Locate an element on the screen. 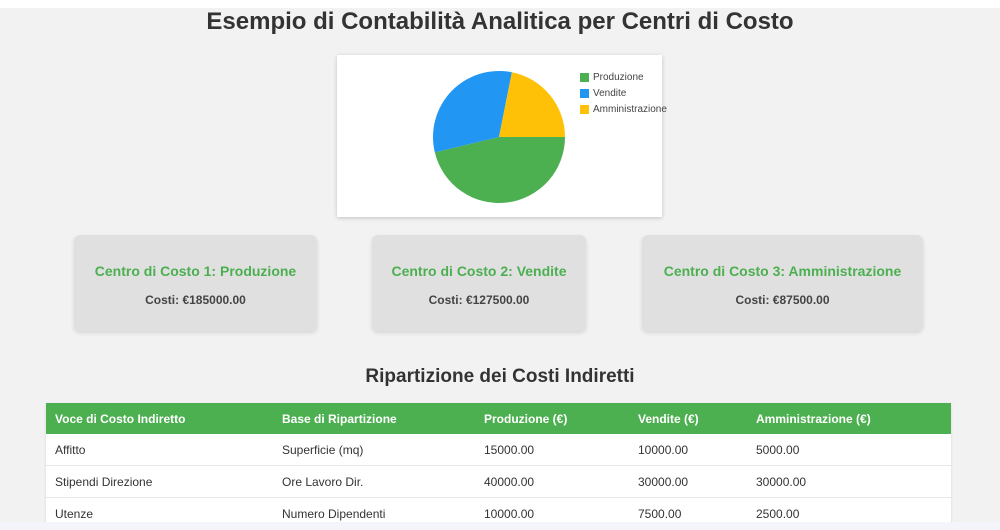  pie-slices is located at coordinates (499, 137).